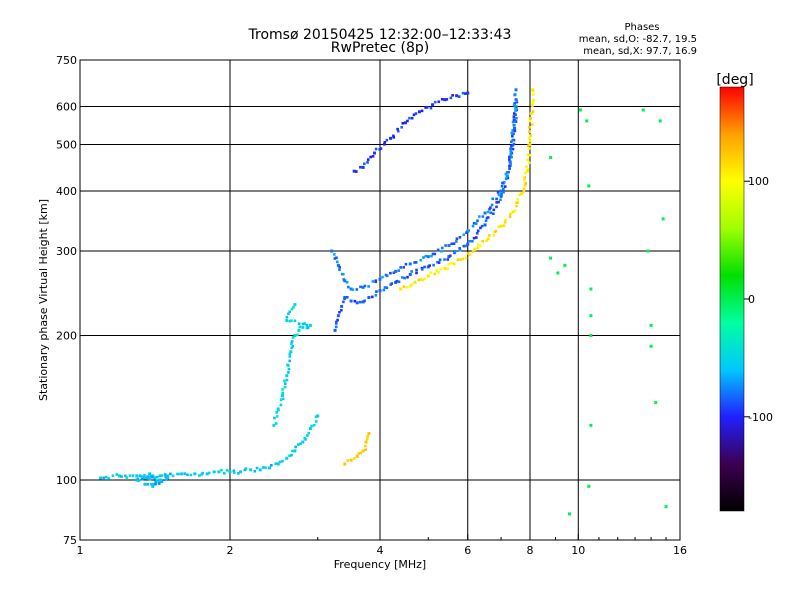 The width and height of the screenshot is (800, 600). What do you see at coordinates (758, 181) in the screenshot?
I see `colorbar-tick-label: 100` at bounding box center [758, 181].